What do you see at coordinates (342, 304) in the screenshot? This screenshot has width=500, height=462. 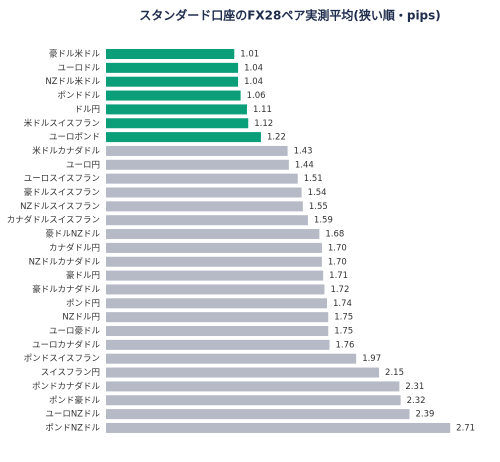 I see `value-label: 1.74` at bounding box center [342, 304].